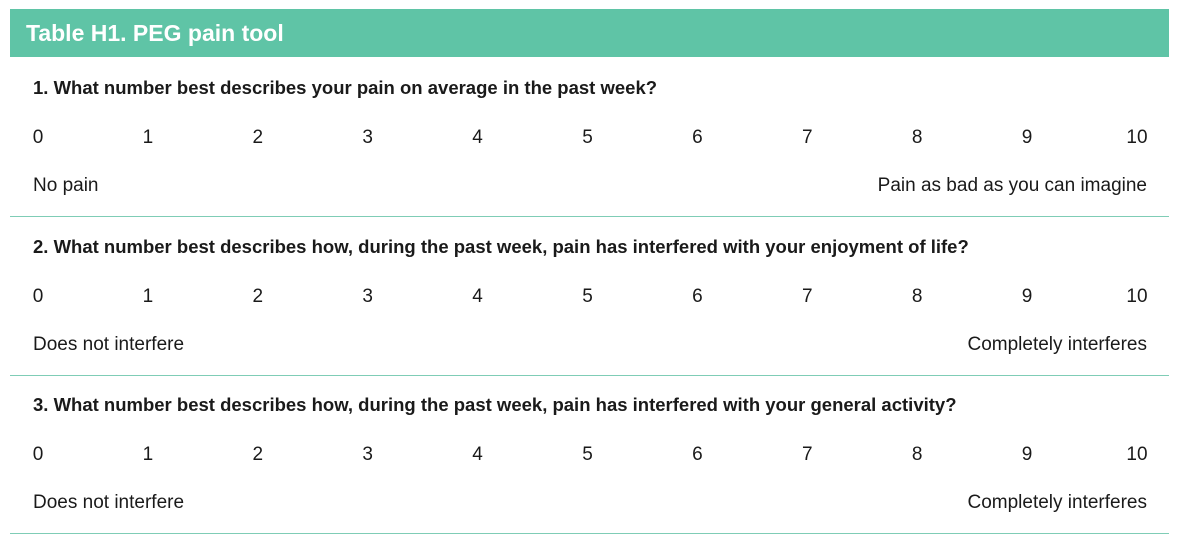  What do you see at coordinates (66, 185) in the screenshot?
I see `scale-low-label: No pain` at bounding box center [66, 185].